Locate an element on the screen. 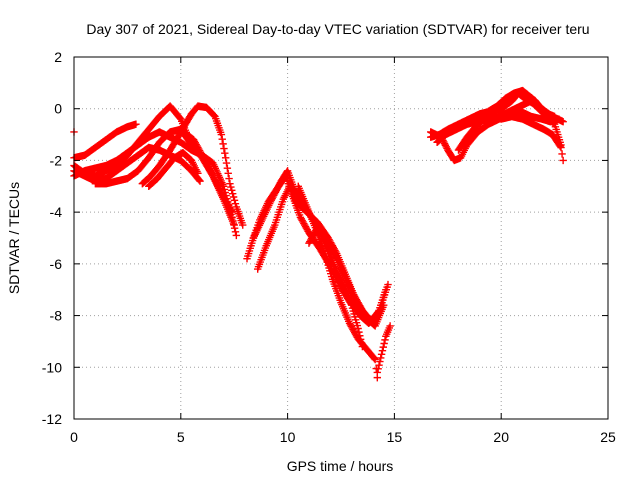 The height and width of the screenshot is (480, 640). x-tick-label: 15 is located at coordinates (395, 437).